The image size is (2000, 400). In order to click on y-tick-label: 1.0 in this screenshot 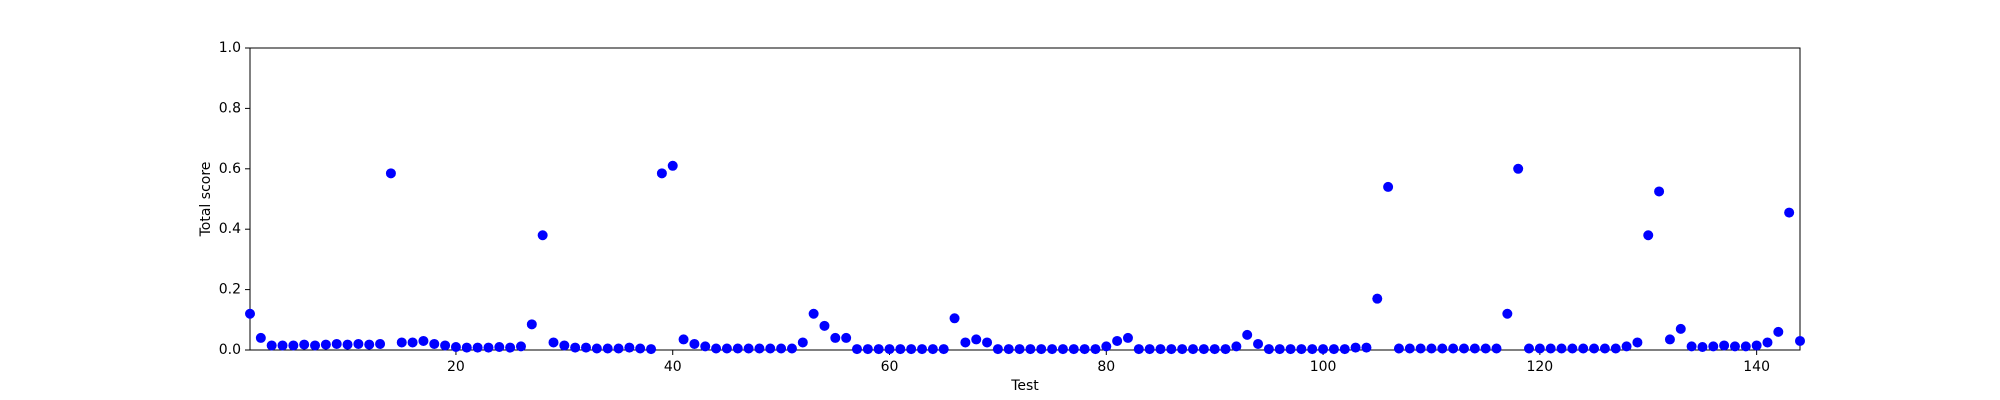, I will do `click(230, 48)`.